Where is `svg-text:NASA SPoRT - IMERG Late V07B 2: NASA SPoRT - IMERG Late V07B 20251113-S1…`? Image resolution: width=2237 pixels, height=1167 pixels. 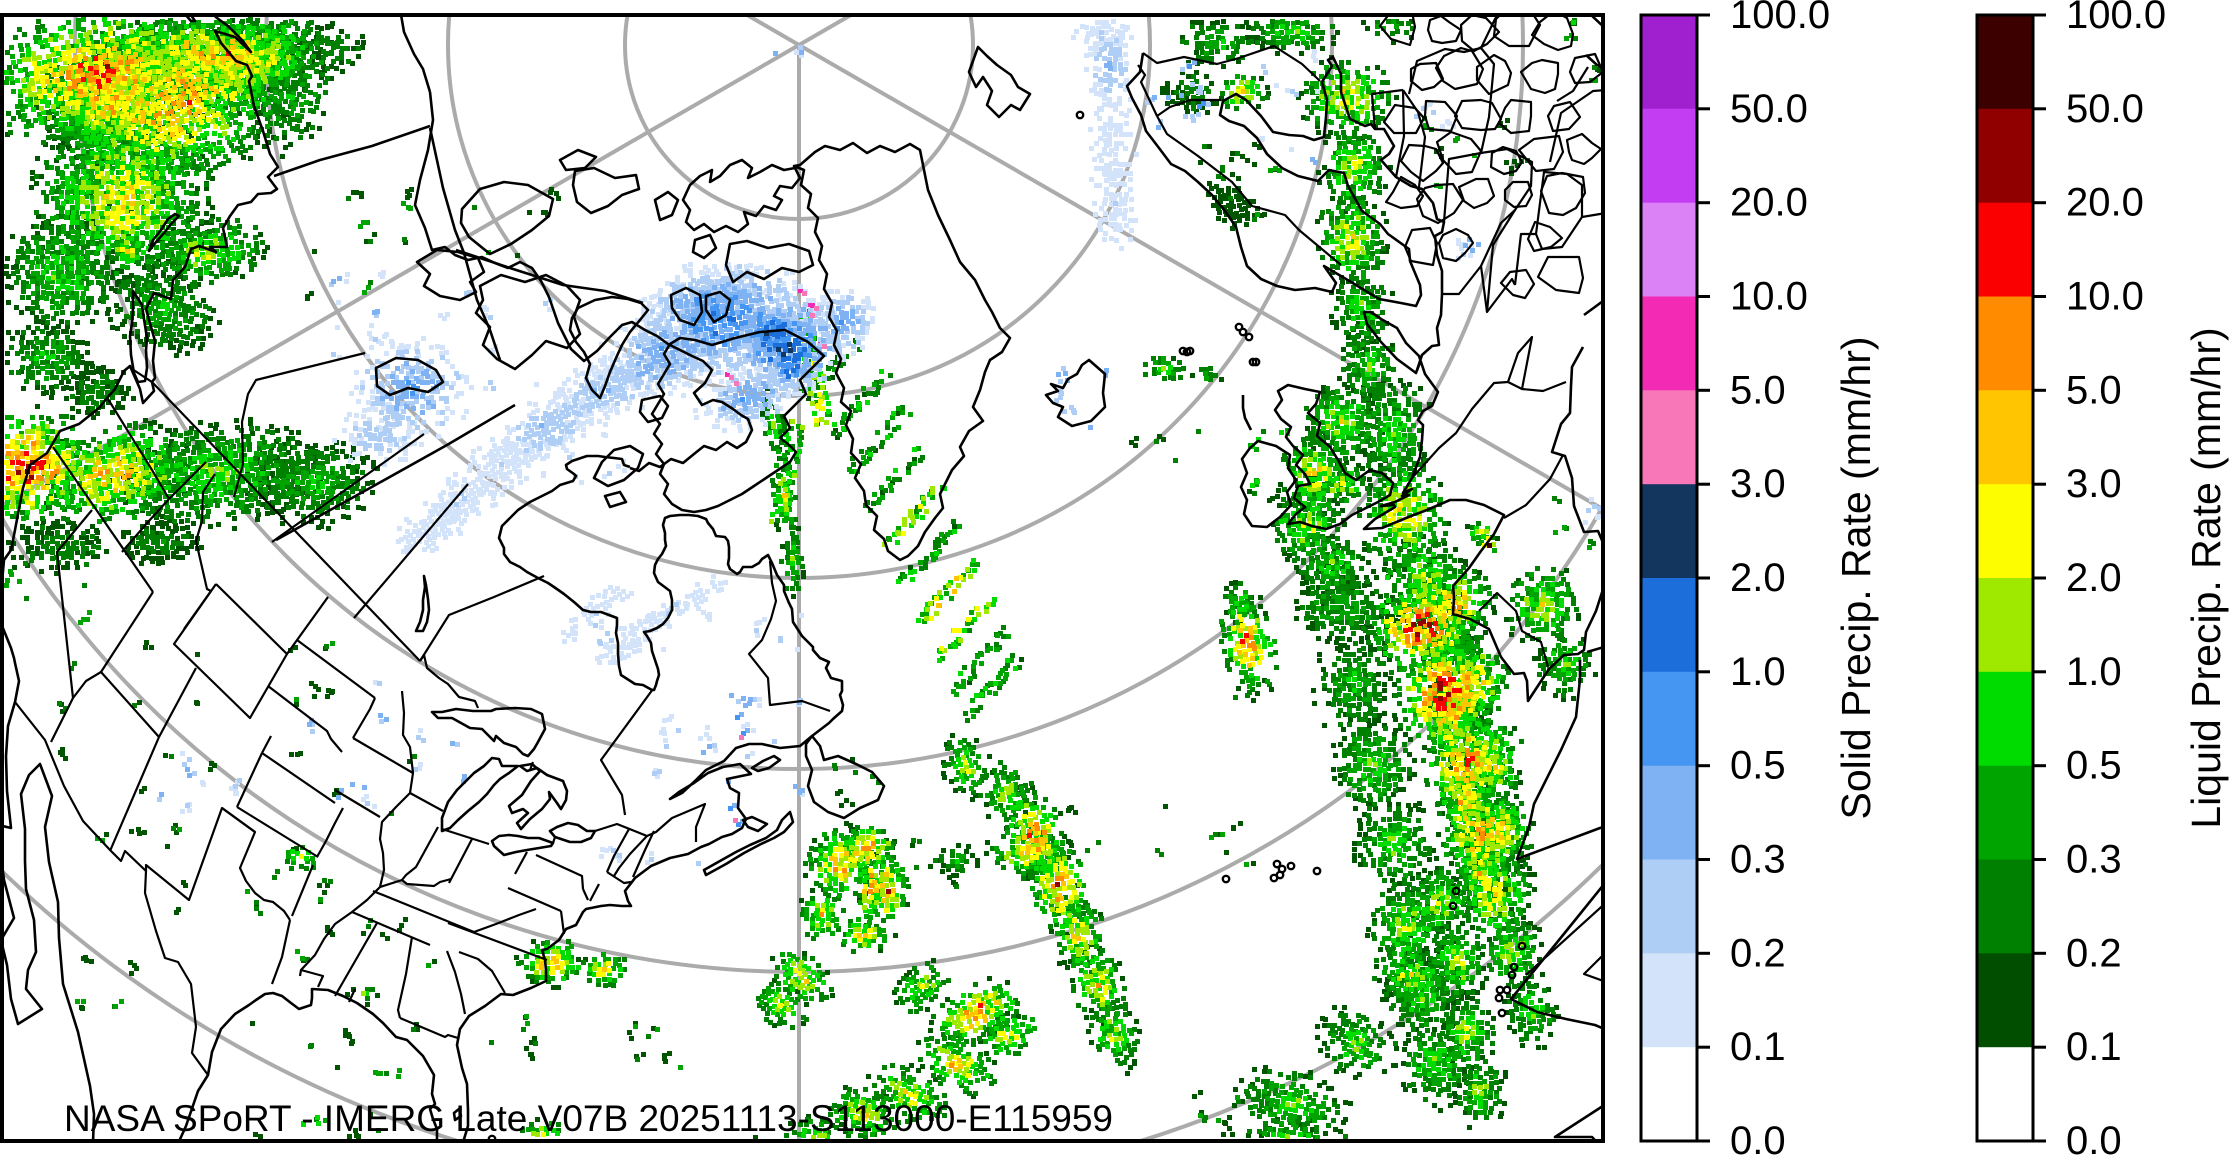
svg-text:NASA SPoRT - IMERG Late V07B 2: NASA SPoRT - IMERG Late V07B 20251113-S1… is located at coordinates (588, 1118).